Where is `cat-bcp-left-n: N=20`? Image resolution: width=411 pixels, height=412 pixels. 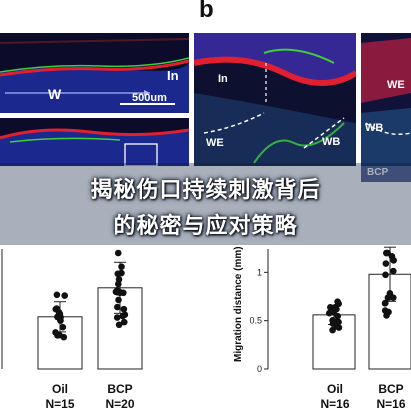 cat-bcp-left-n: N=20 is located at coordinates (120, 404).